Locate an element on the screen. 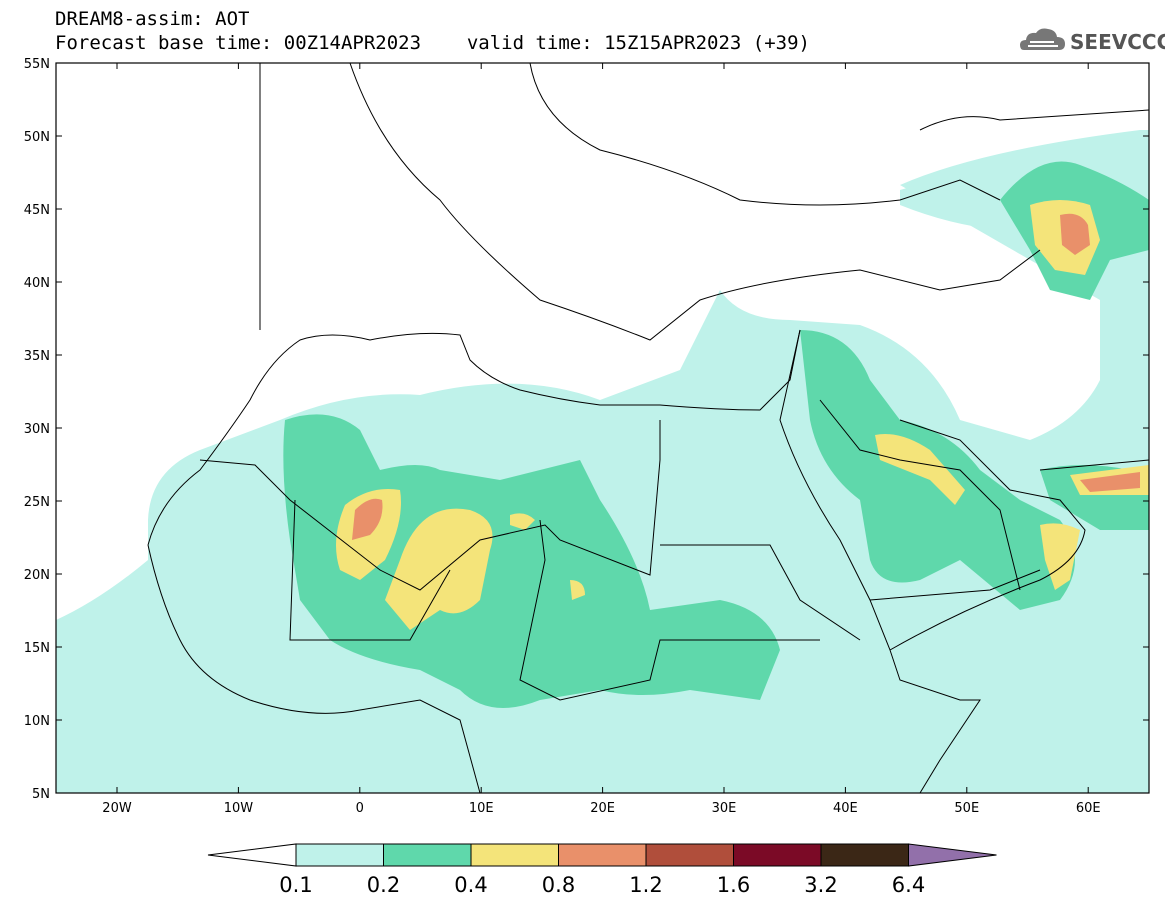  lat-label: 55N is located at coordinates (37, 64).